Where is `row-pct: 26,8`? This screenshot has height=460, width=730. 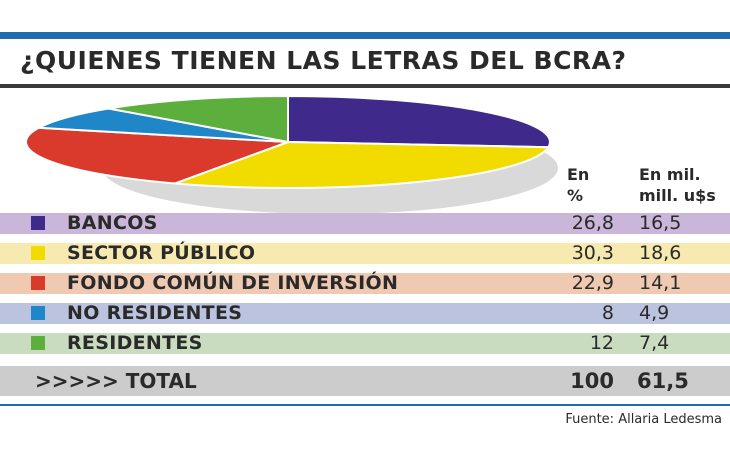 row-pct: 26,8 is located at coordinates (592, 223).